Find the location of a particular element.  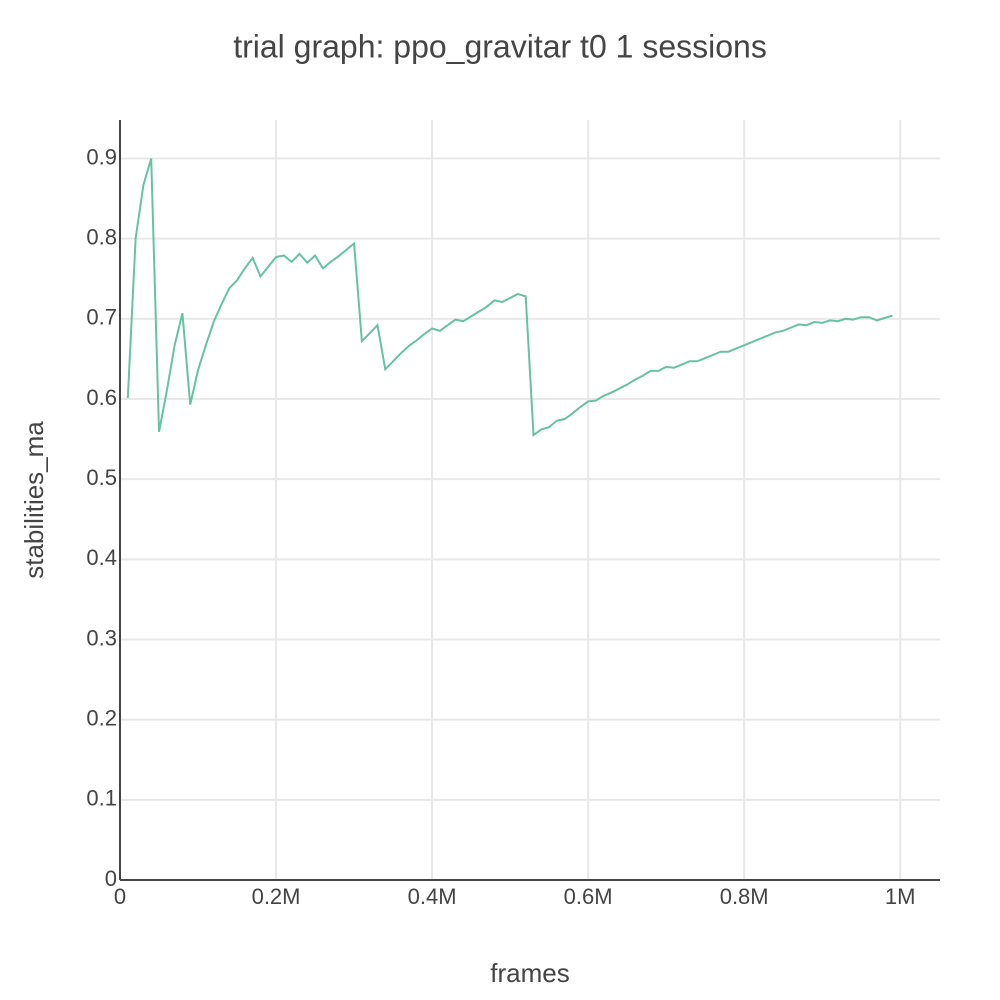

x-tick-label: 0.8M is located at coordinates (744, 896).